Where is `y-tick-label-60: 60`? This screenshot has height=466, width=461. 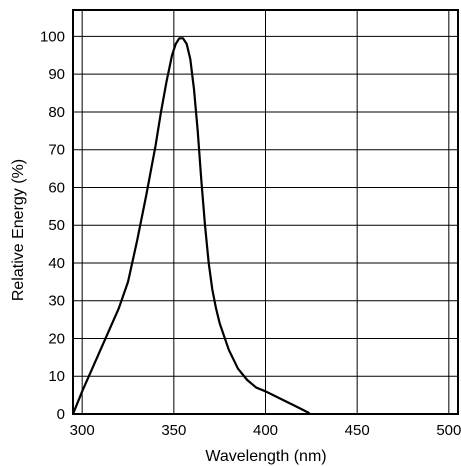 y-tick-label-60: 60 is located at coordinates (56, 187).